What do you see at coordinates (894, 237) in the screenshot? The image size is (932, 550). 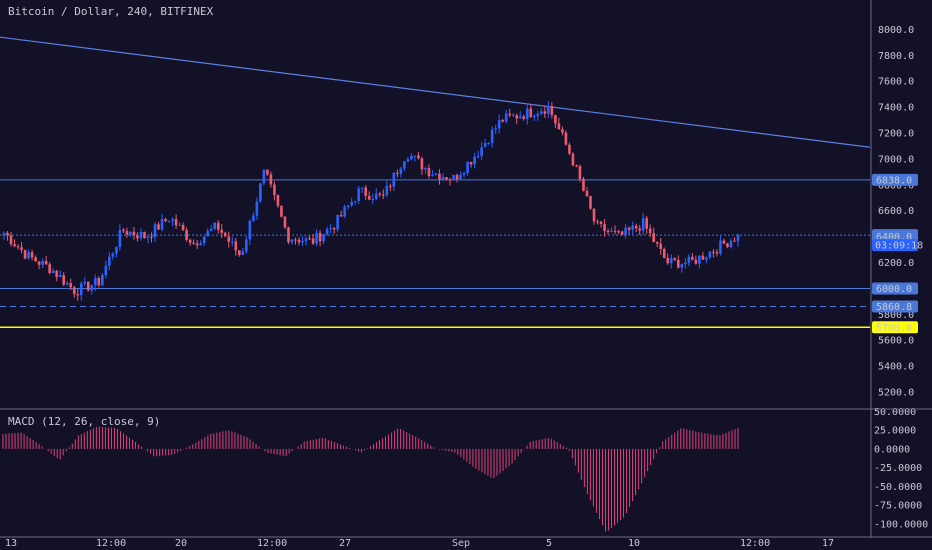 I see `price-line-tag-label: 6400.0` at bounding box center [894, 237].